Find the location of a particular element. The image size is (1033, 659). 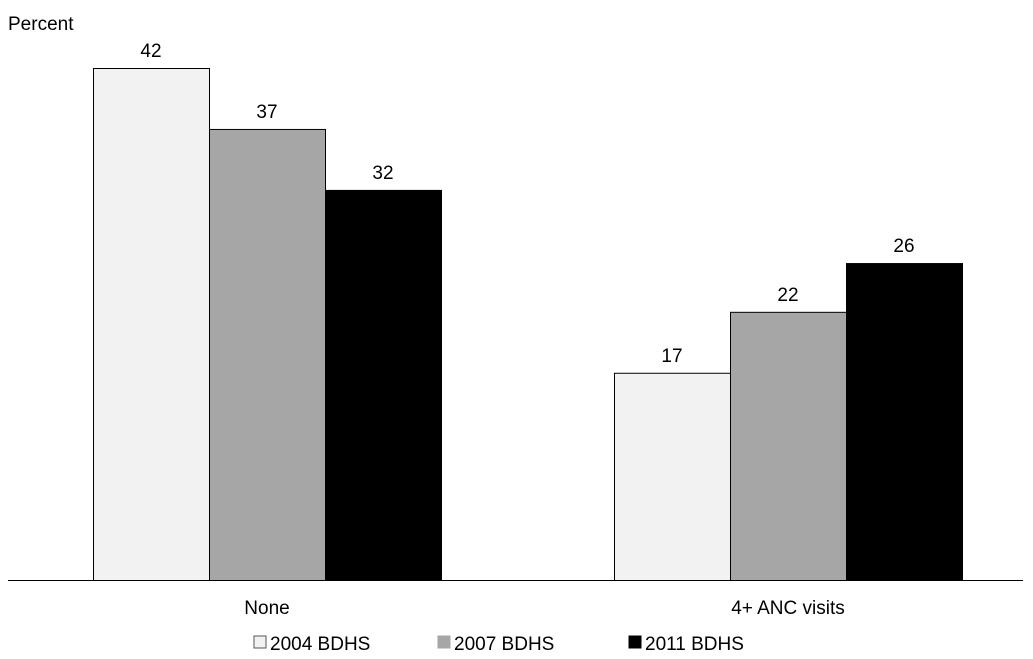

legend-label: 2004 BDHS is located at coordinates (320, 644).